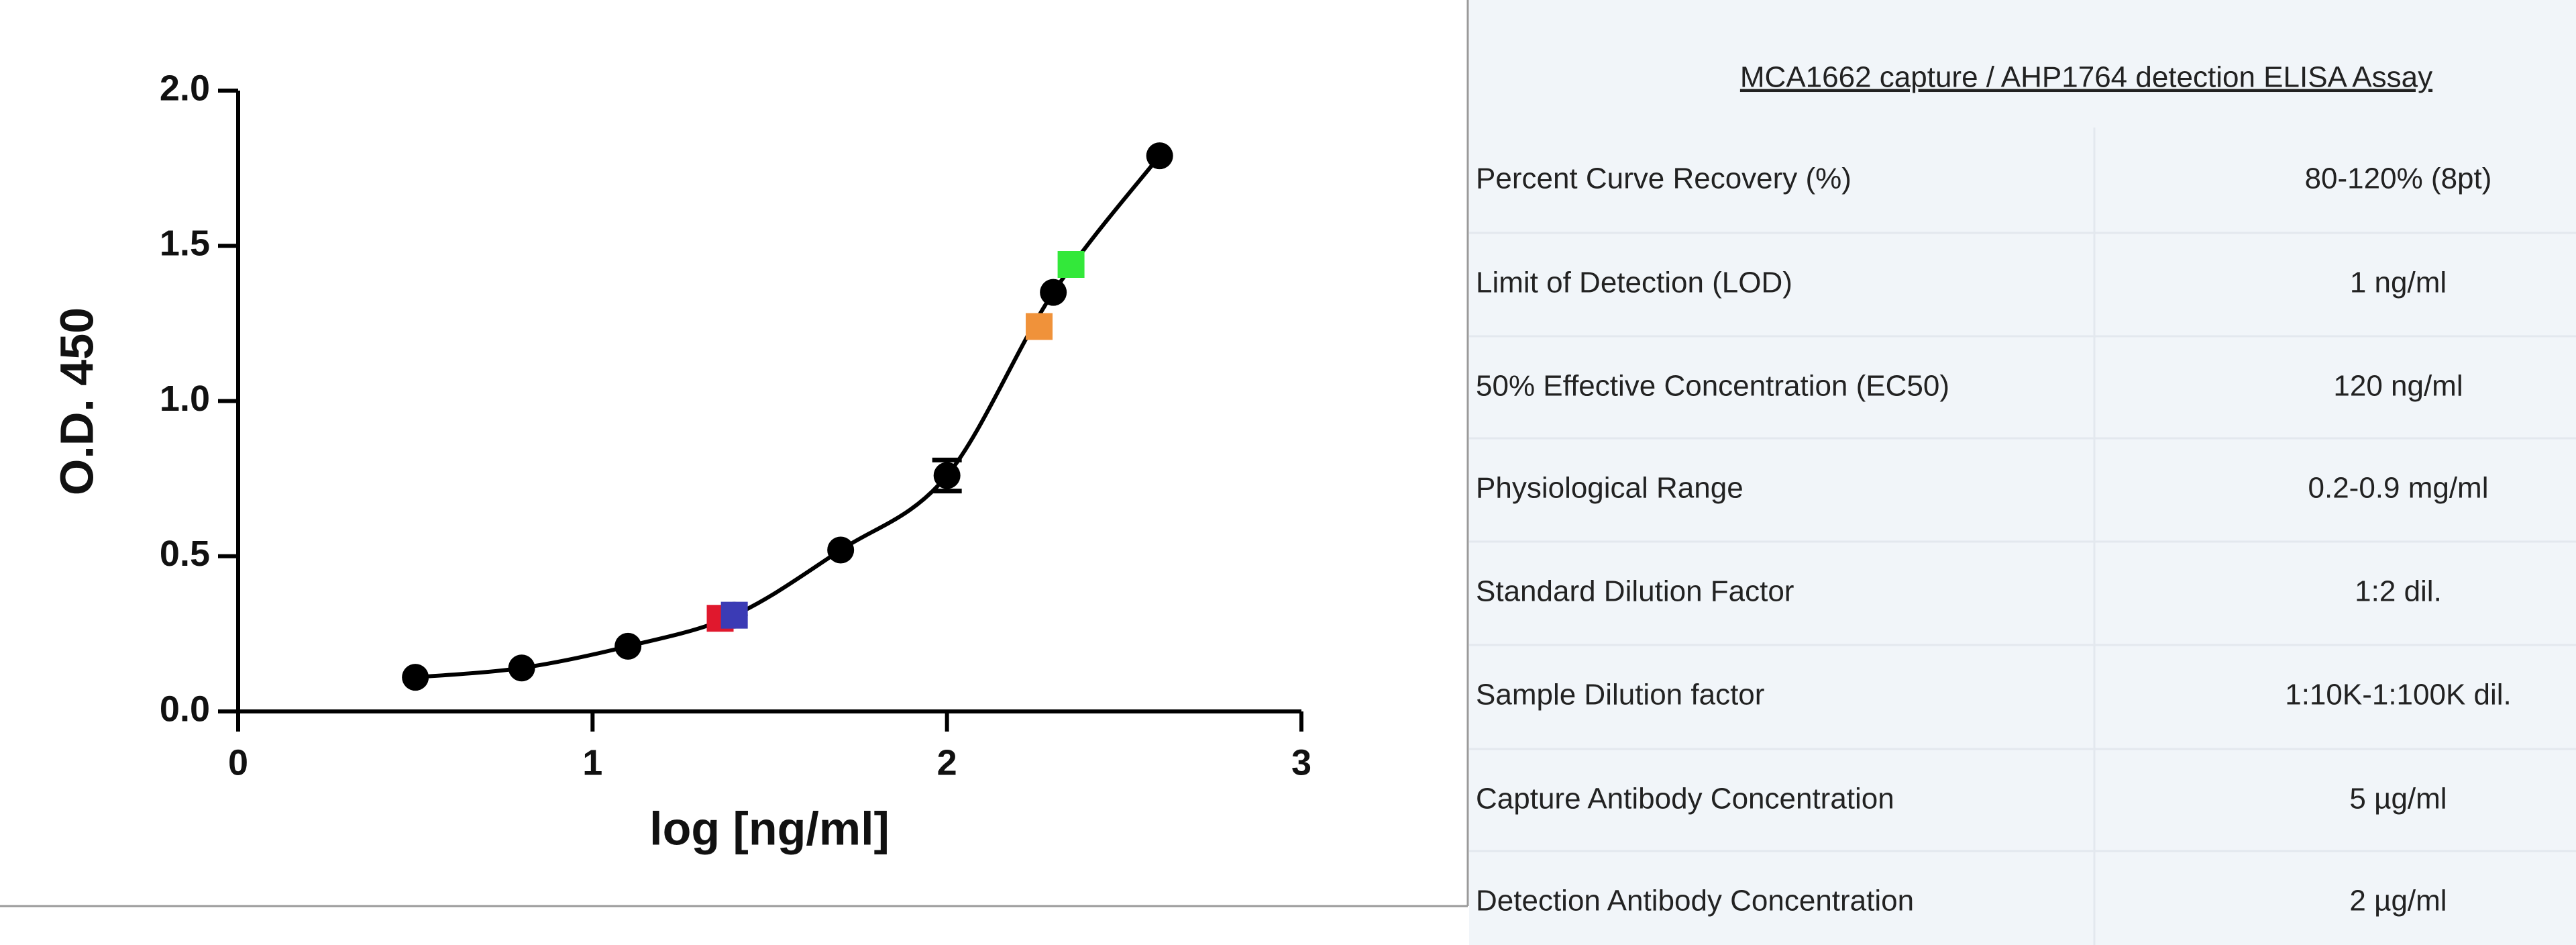  I want to click on row-label: Limit of Detection (LOD), so click(1634, 282).